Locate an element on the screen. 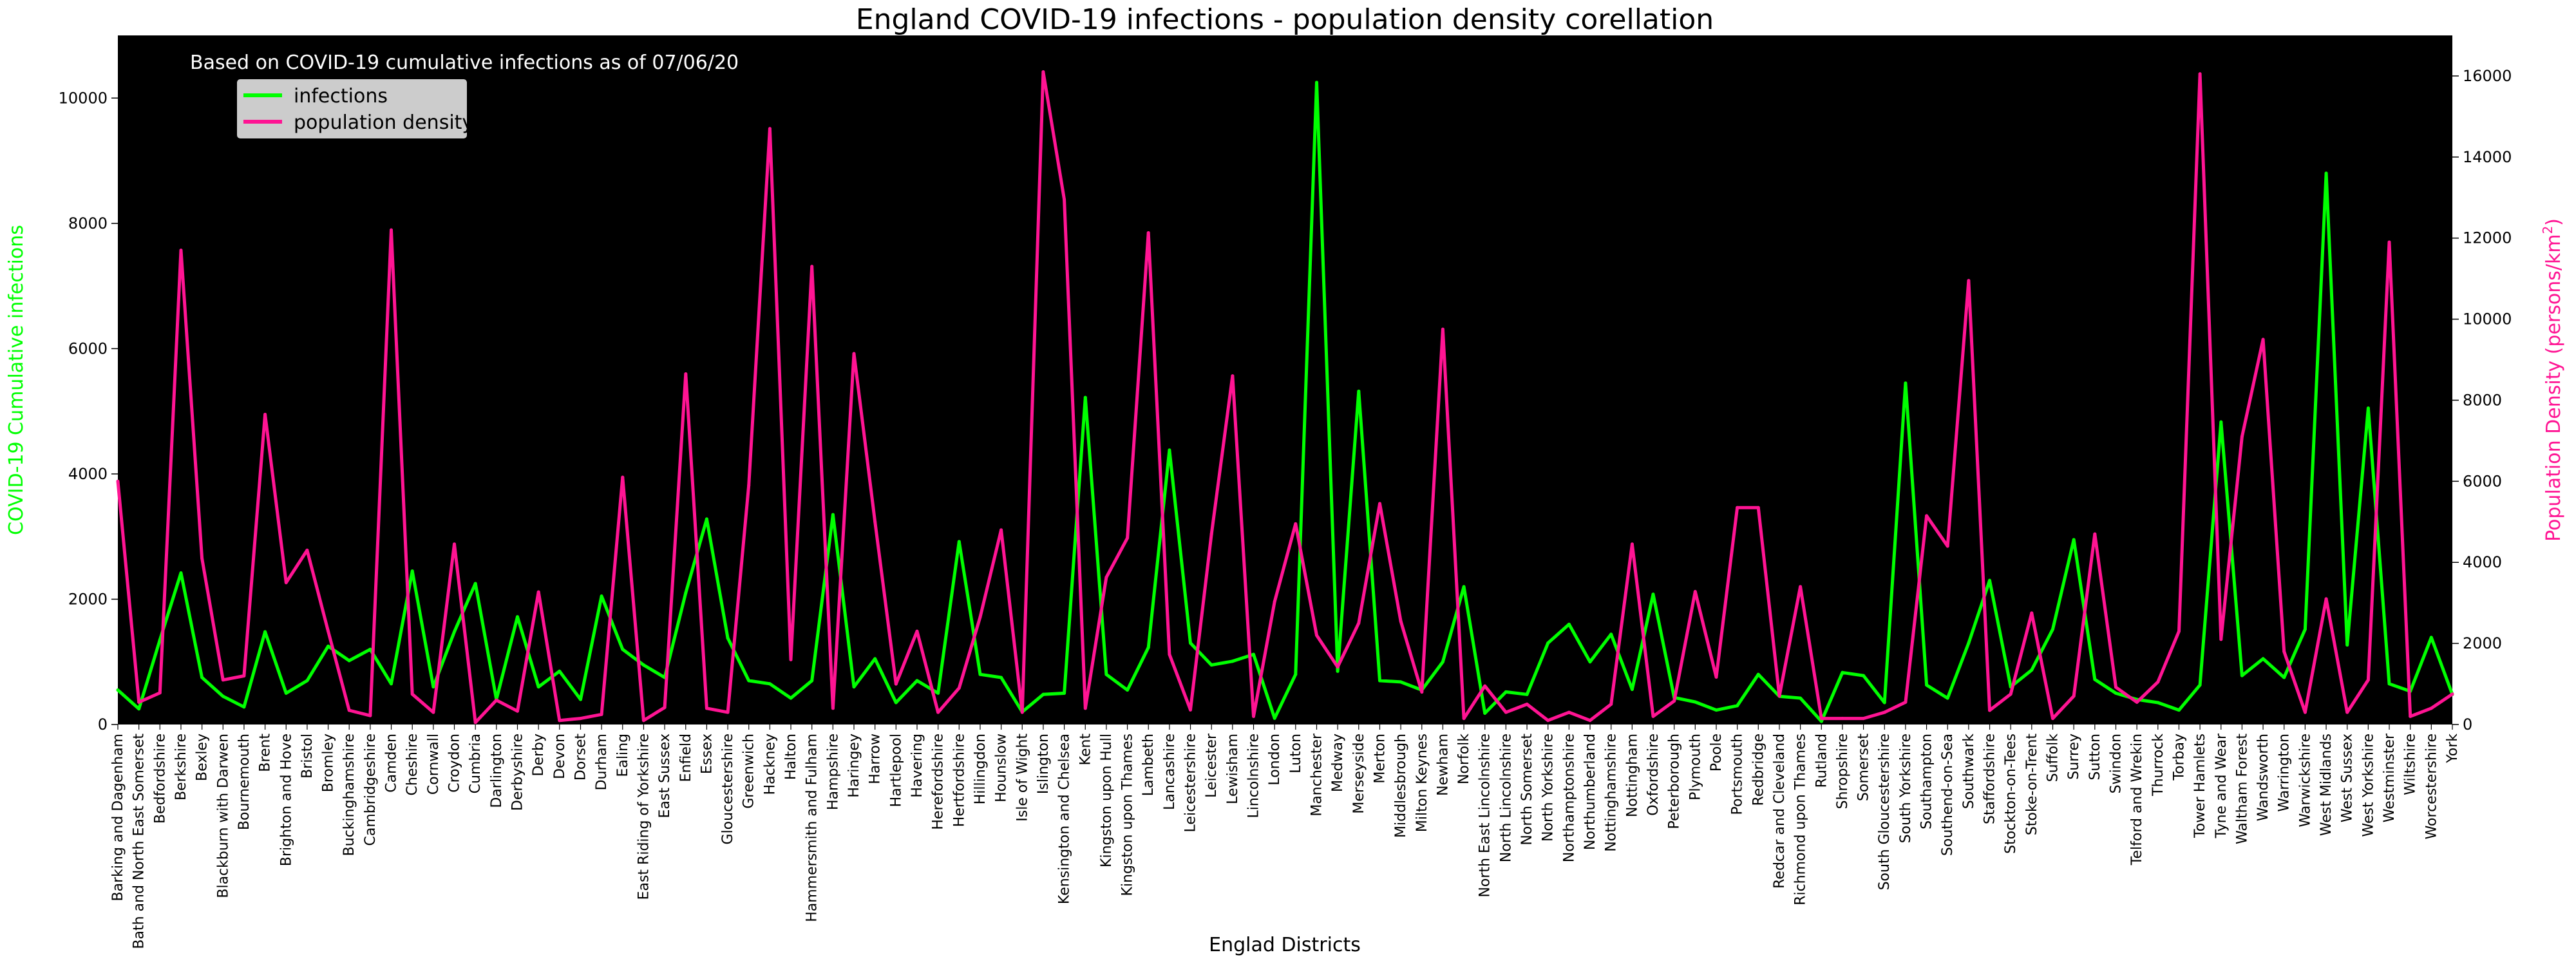  right-y-axis: 0 2000 4000 6000 8000 10000 12000 14000 16000 is located at coordinates (2482, 400).